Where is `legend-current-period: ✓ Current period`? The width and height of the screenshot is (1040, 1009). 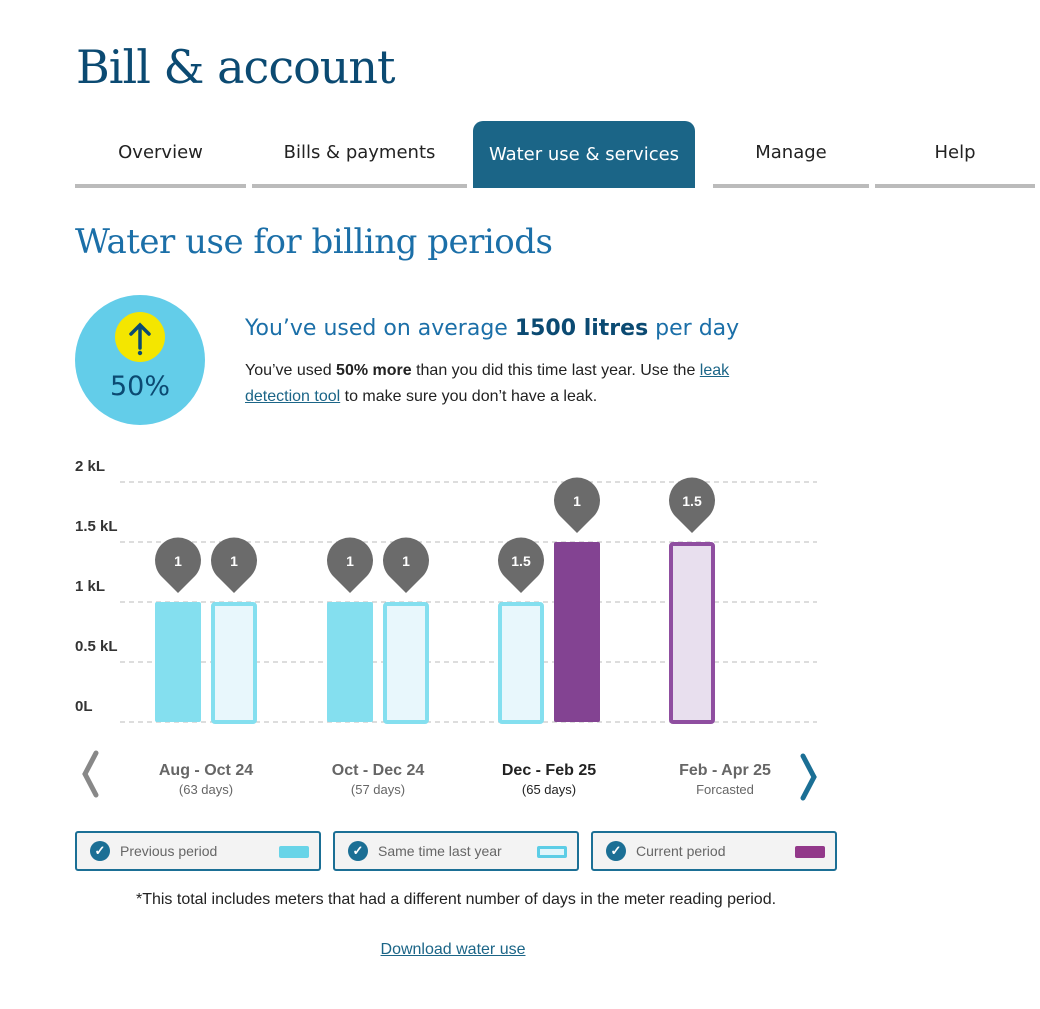
legend-current-period: ✓ Current period is located at coordinates (714, 851).